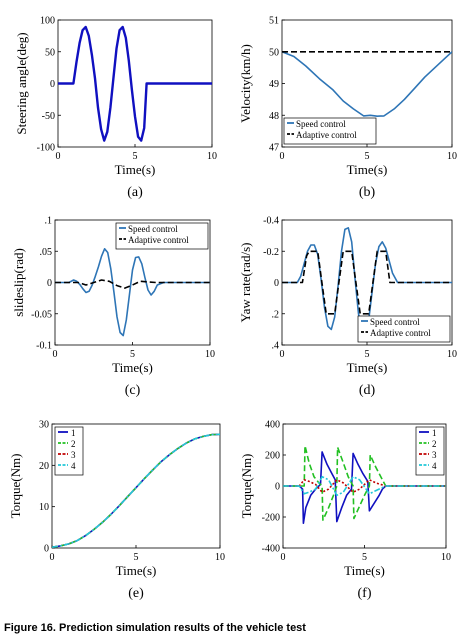  What do you see at coordinates (276, 346) in the screenshot?
I see `y-tick-label: .4` at bounding box center [276, 346].